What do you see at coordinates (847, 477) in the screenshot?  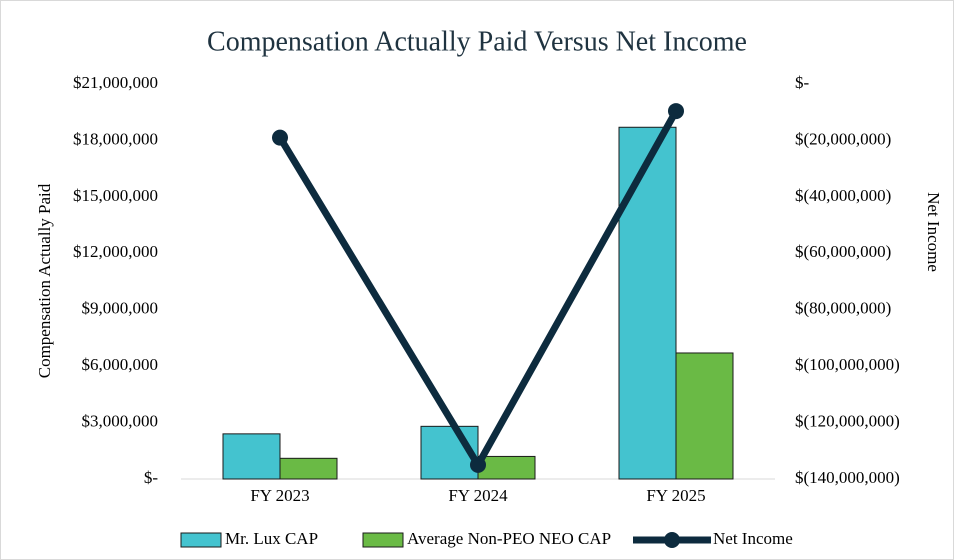 I see `y2-tick-label: $(140,000,000)` at bounding box center [847, 477].